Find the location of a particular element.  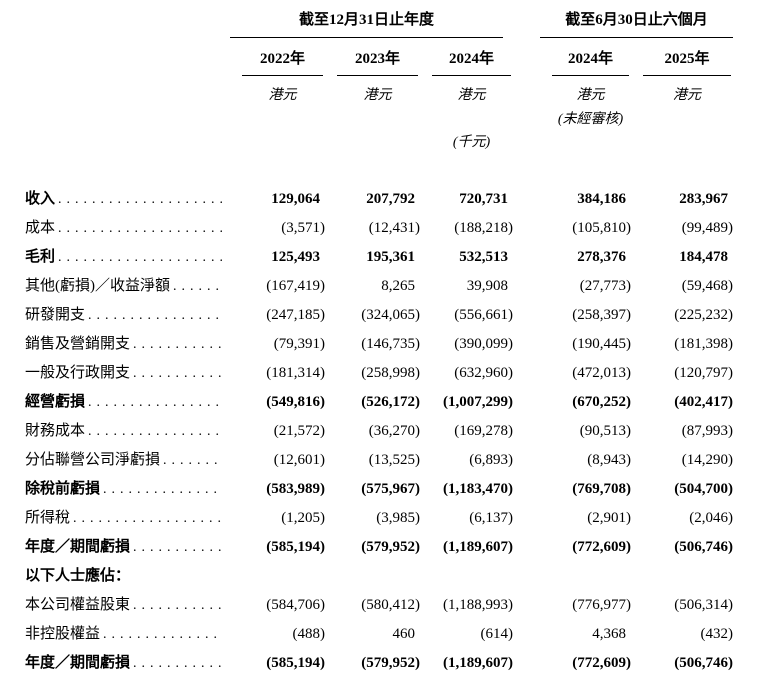

value-cell: (59,468) is located at coordinates (707, 286).